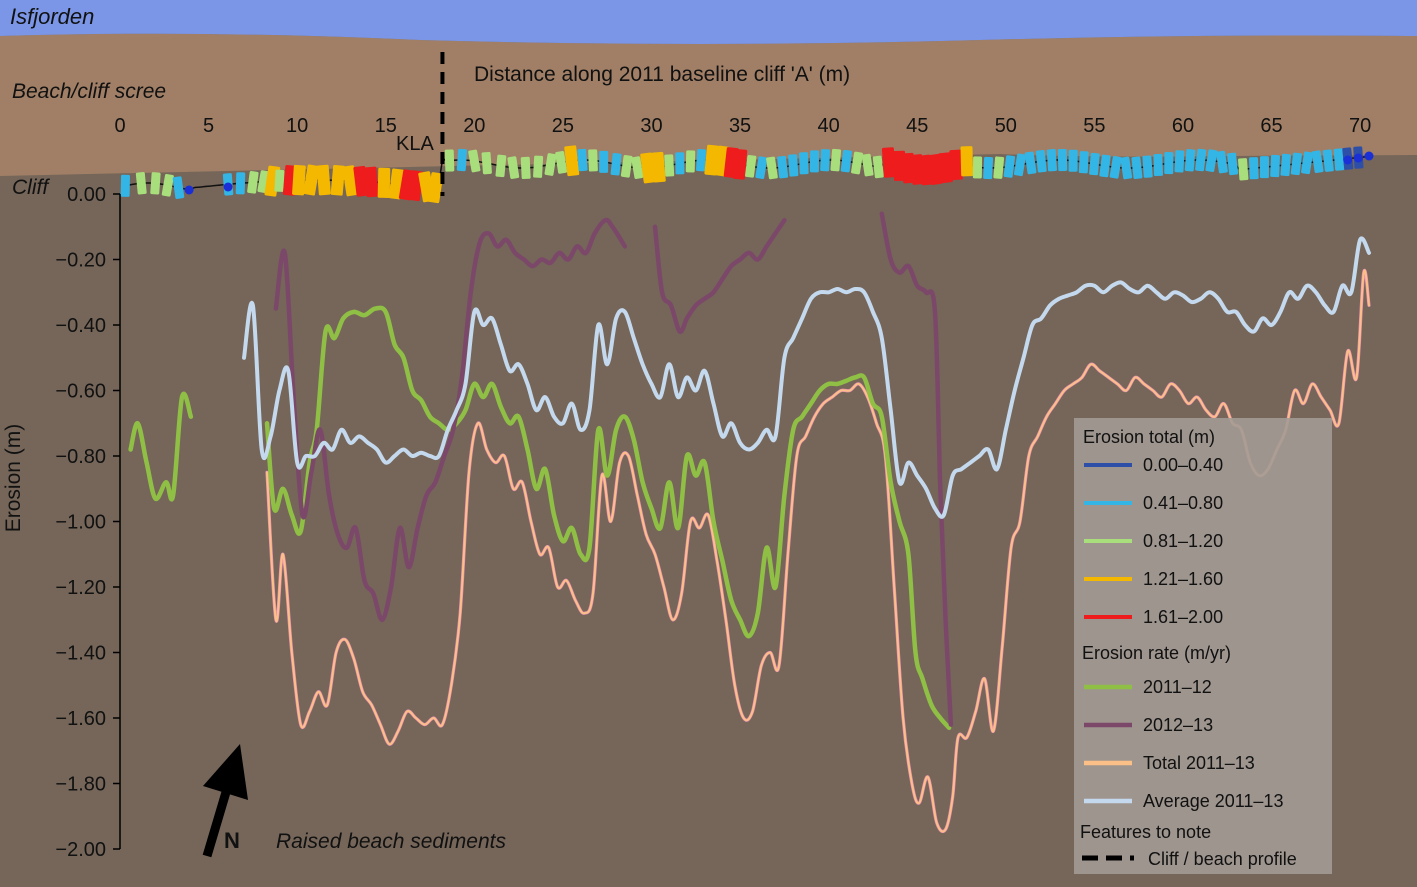 The width and height of the screenshot is (1417, 887). I want to click on y-tick-label: −0.60, so click(80, 392).